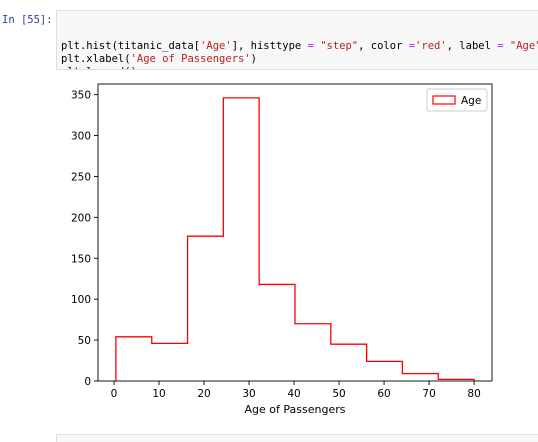 This screenshot has width=538, height=442. Describe the element at coordinates (81, 137) in the screenshot. I see `y-tick-label: 300` at that location.